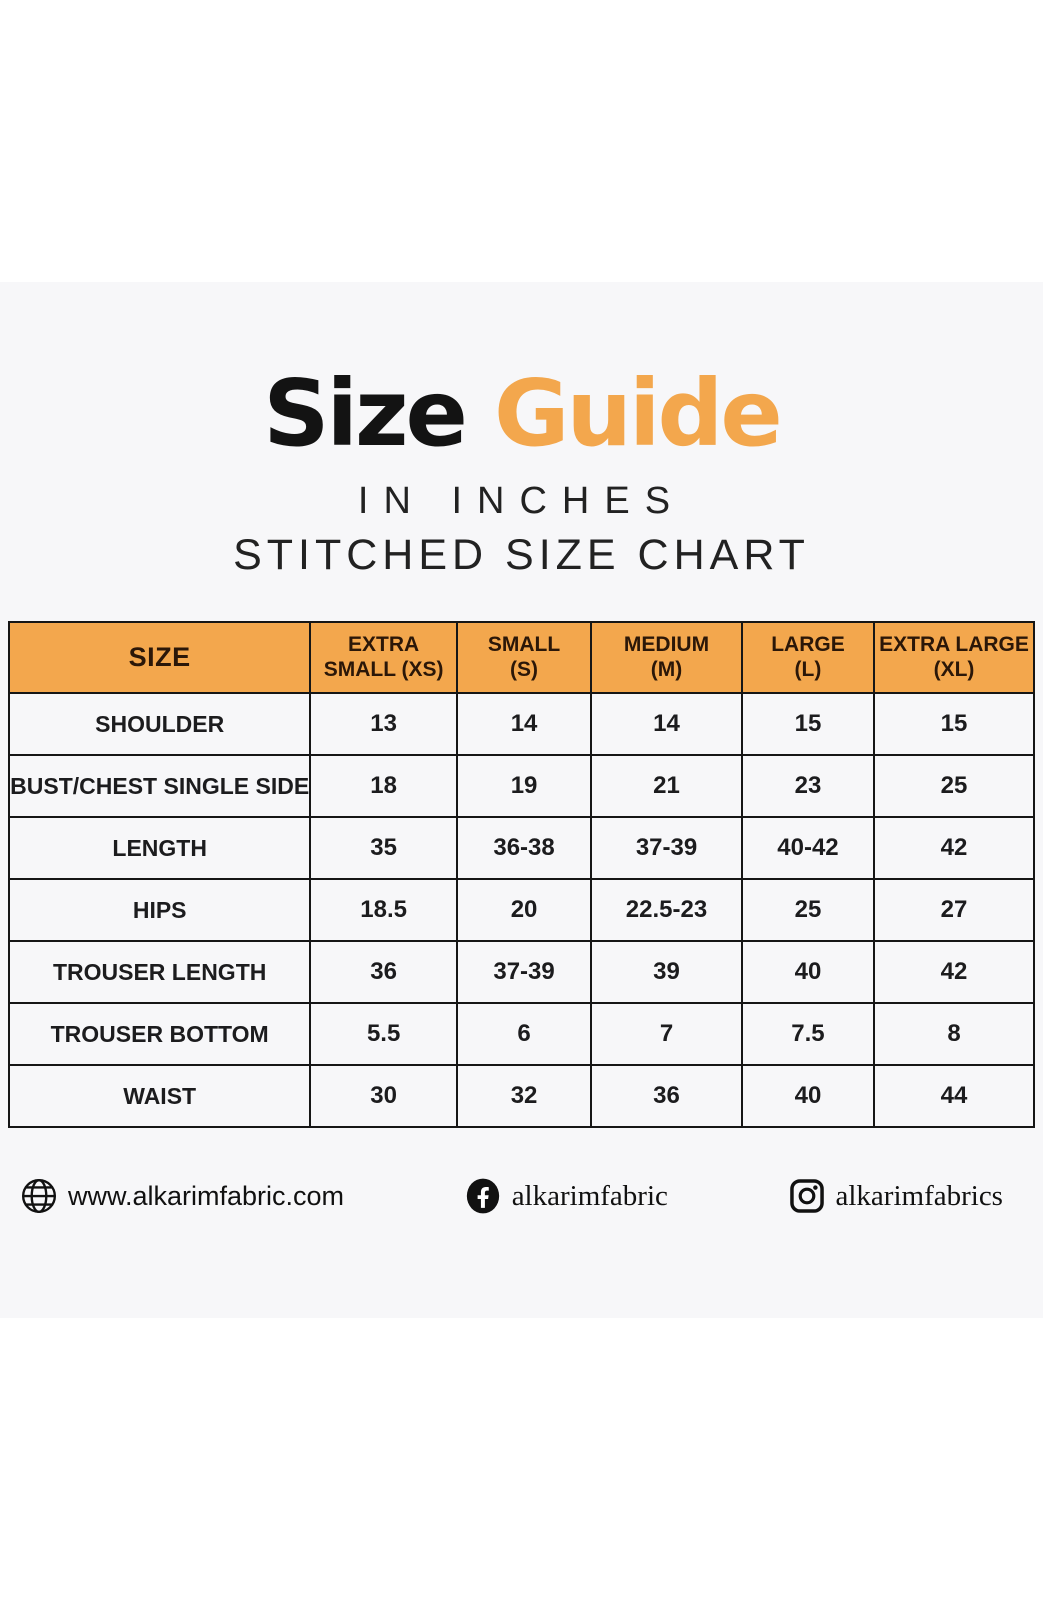 The width and height of the screenshot is (1043, 1600). What do you see at coordinates (524, 657) in the screenshot?
I see `col-header-small: SMALL (S)` at bounding box center [524, 657].